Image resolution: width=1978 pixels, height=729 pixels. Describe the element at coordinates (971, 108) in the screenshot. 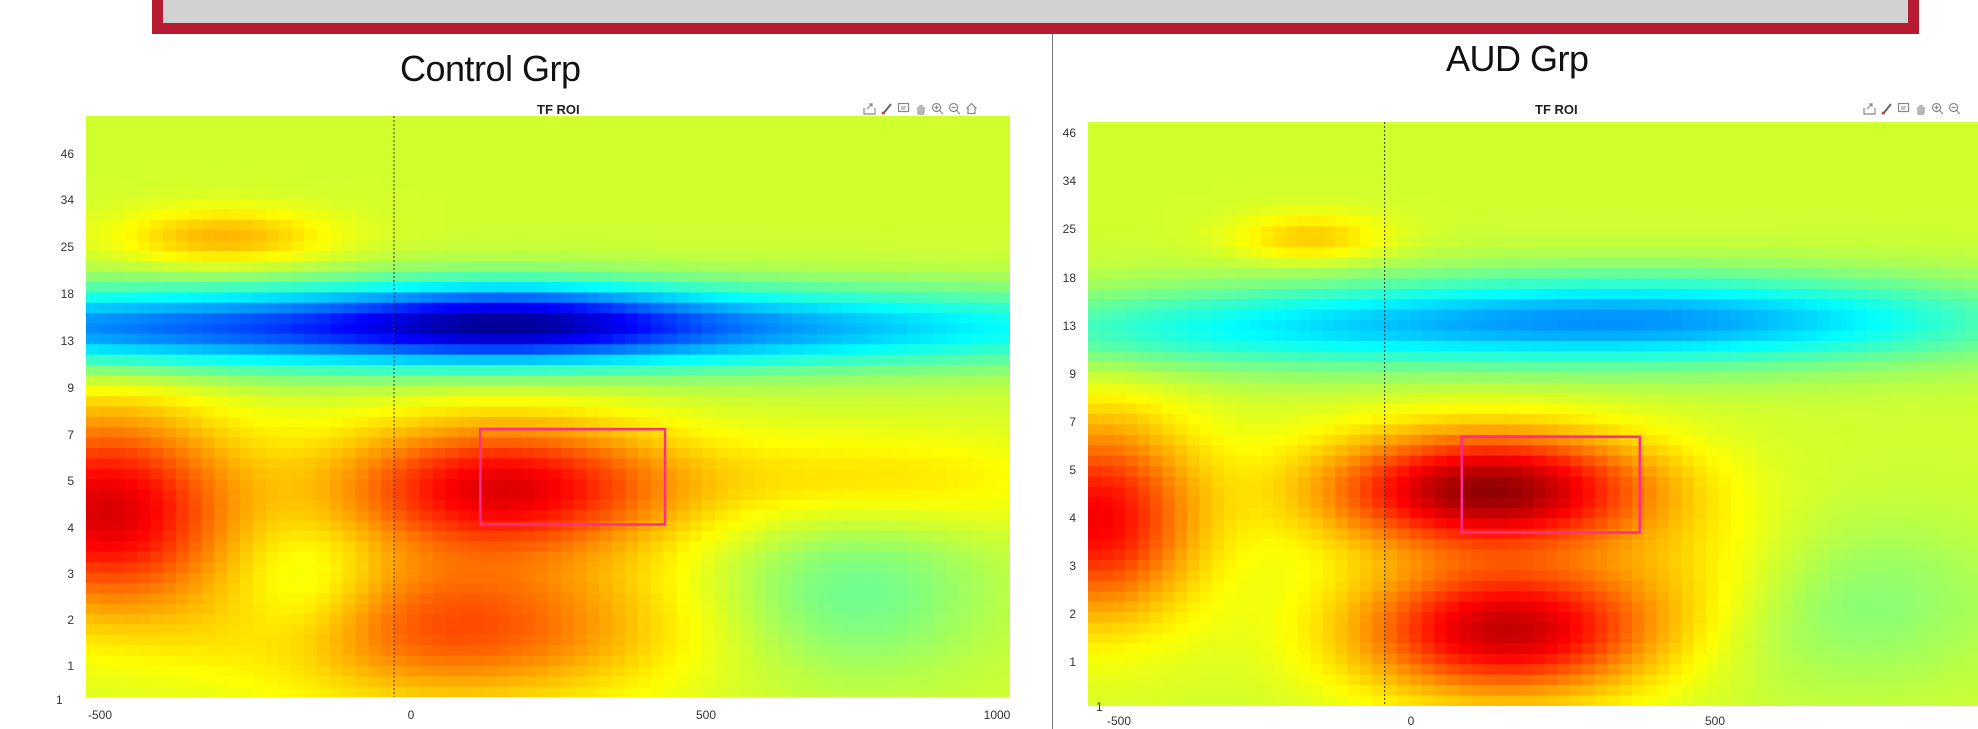

I see `home-icon` at that location.